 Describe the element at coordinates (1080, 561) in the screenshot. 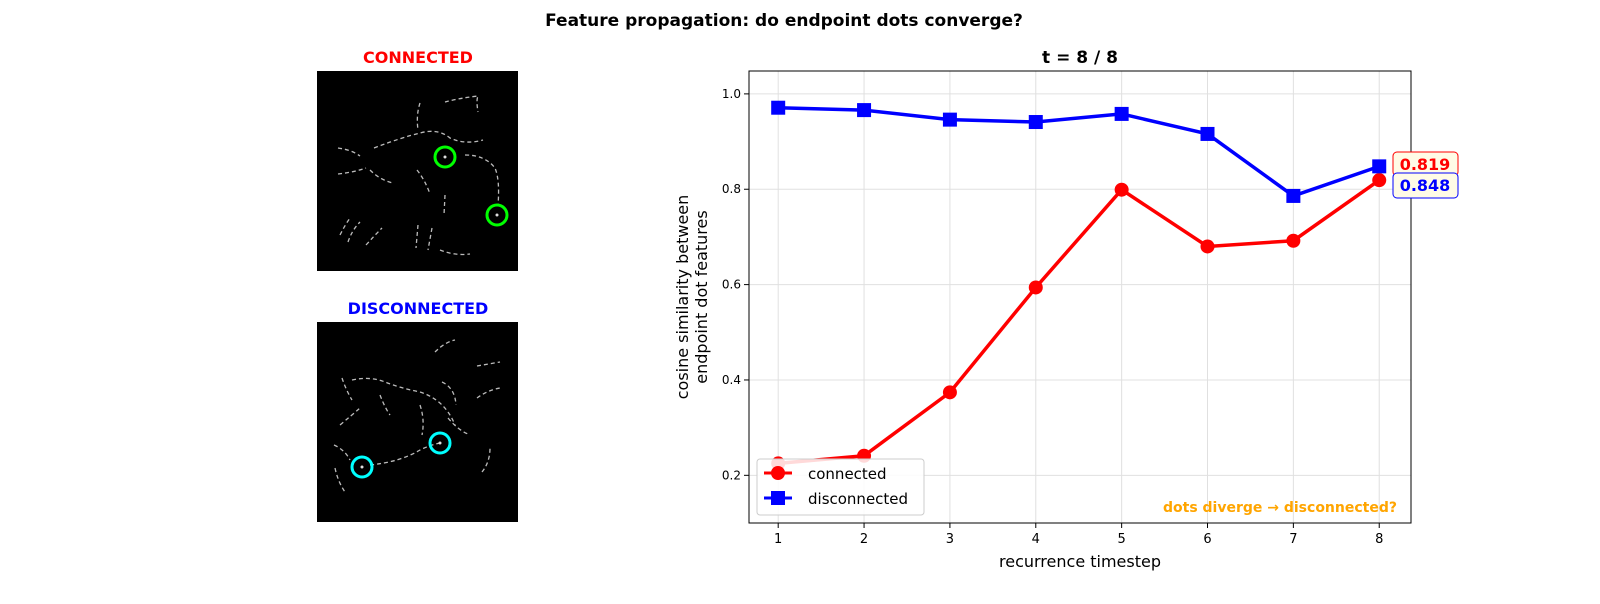

I see `x-axis-label: recurrence timestep` at that location.